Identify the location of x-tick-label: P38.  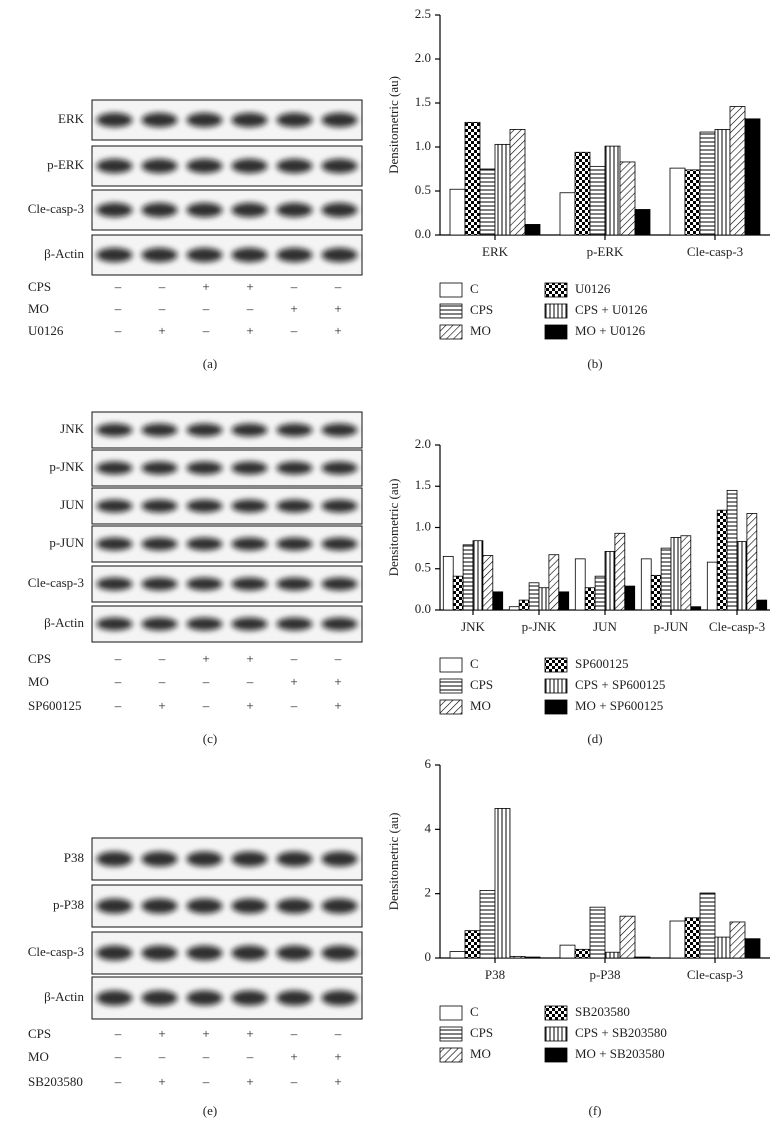
(495, 974).